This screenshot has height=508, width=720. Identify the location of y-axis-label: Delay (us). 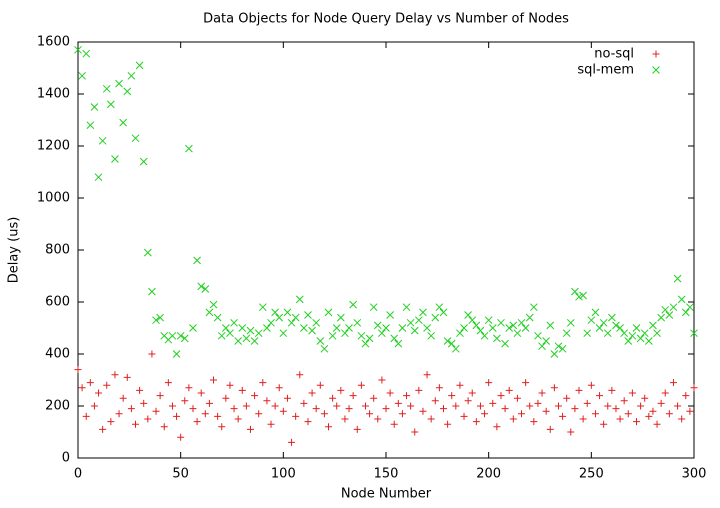
(14, 250).